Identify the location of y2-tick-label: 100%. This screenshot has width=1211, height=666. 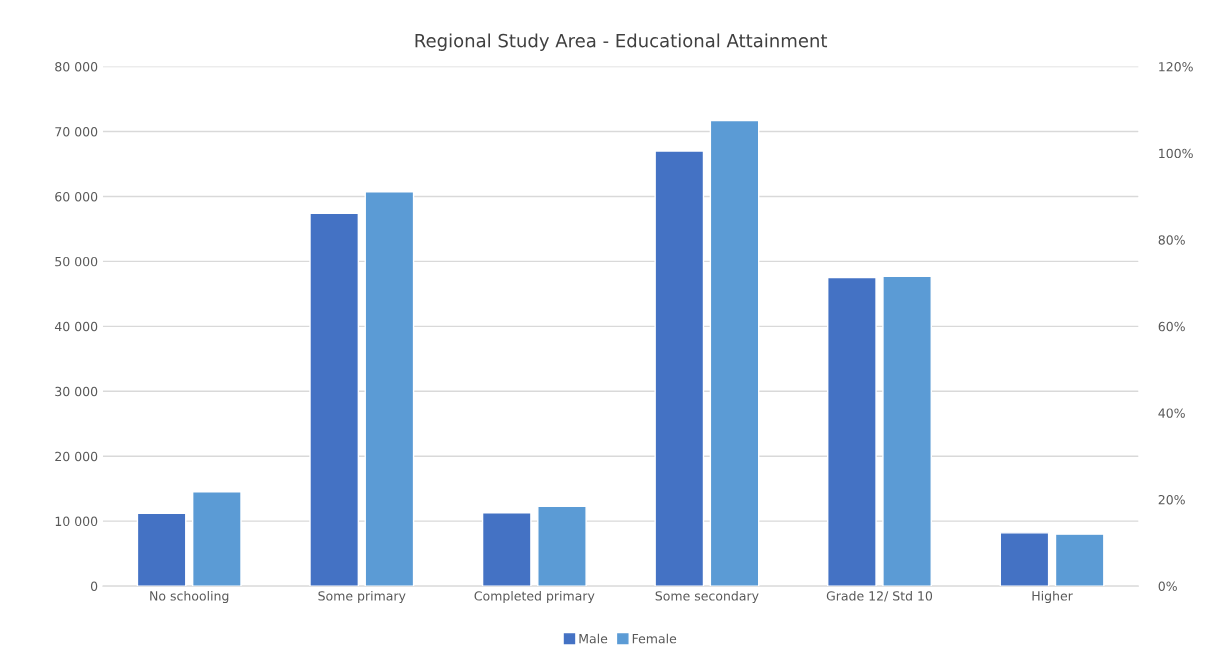
(1176, 153).